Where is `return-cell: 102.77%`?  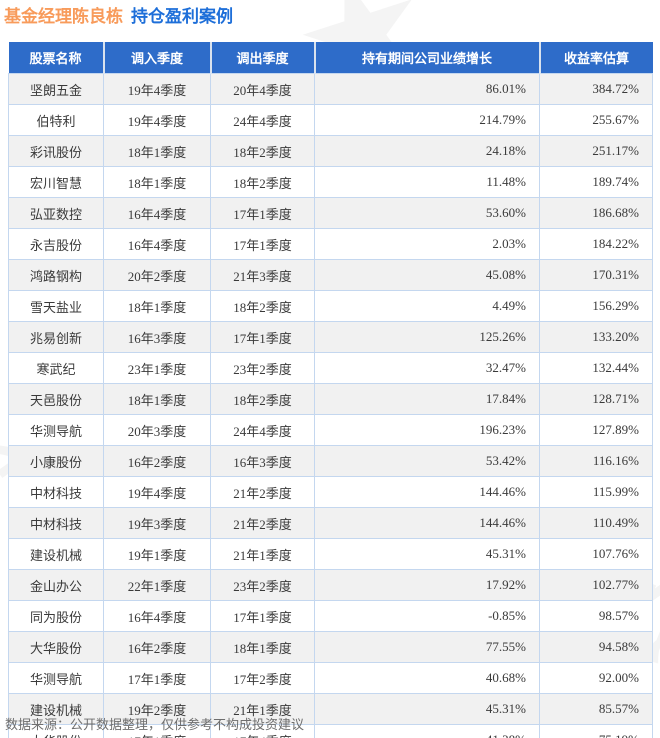
return-cell: 102.77% is located at coordinates (596, 585).